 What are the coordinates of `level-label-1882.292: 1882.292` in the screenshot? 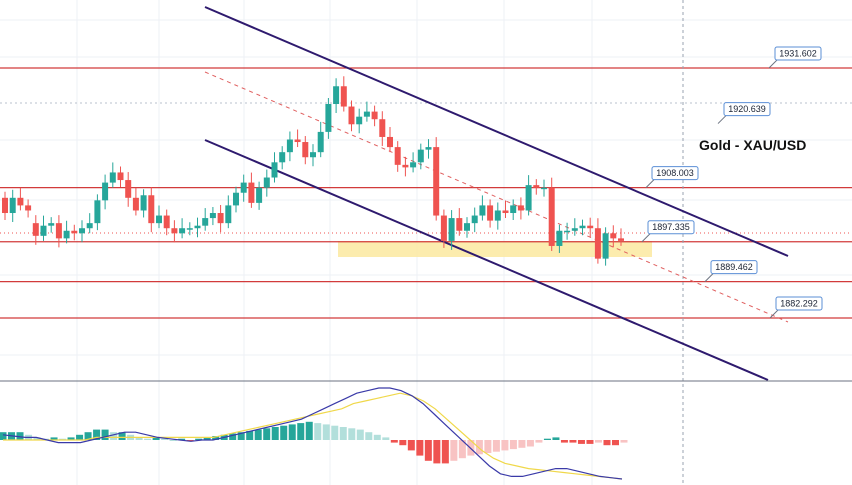 It's located at (799, 304).